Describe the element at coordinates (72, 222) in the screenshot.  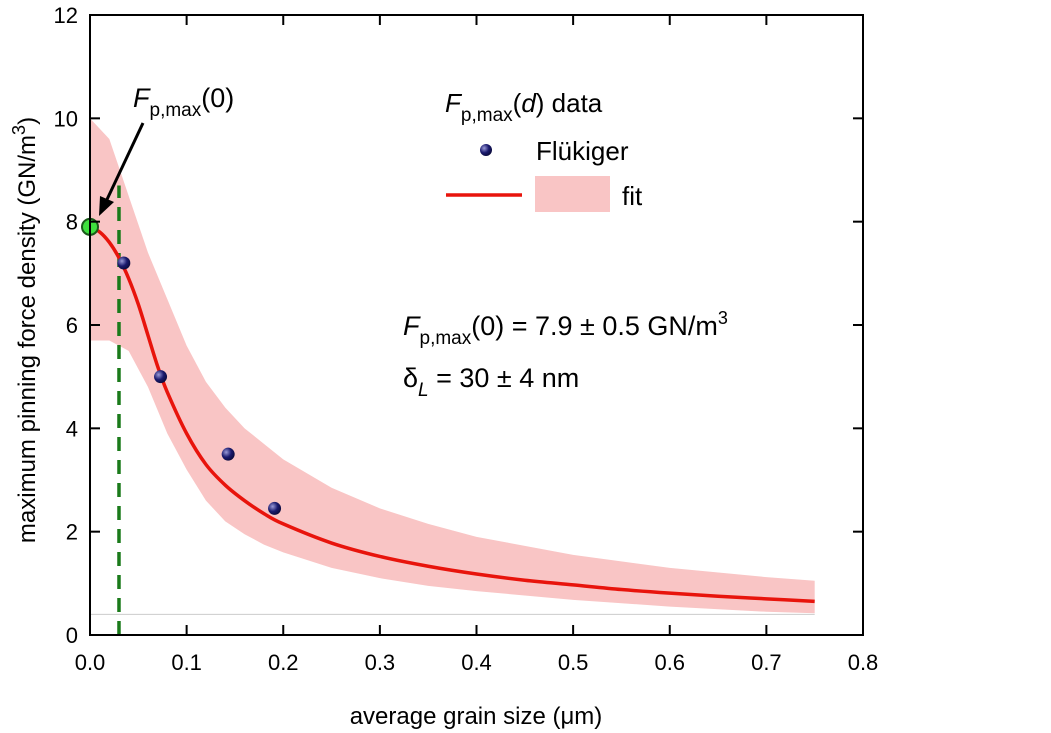
I see `y-tick-label: 8` at that location.